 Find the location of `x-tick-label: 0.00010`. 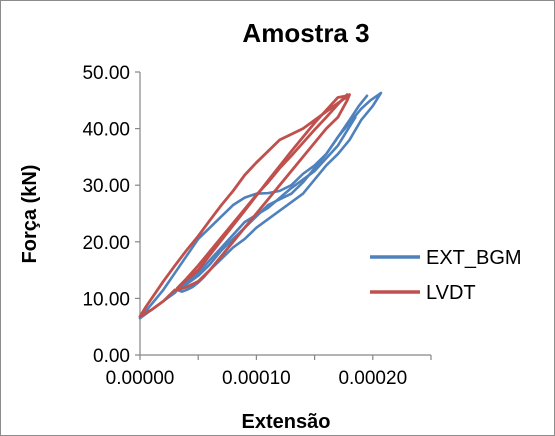

x-tick-label: 0.00010 is located at coordinates (256, 378).